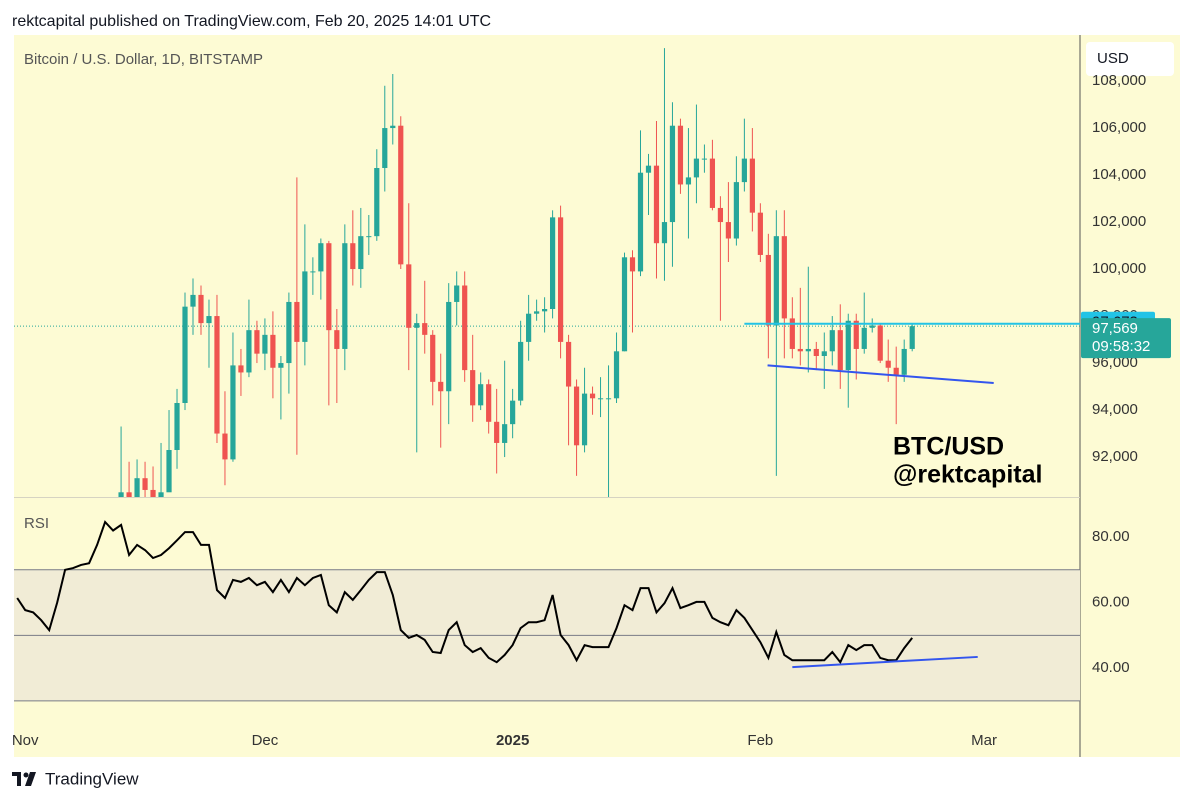 The image size is (1200, 804). I want to click on brand: TradingView, so click(92, 778).